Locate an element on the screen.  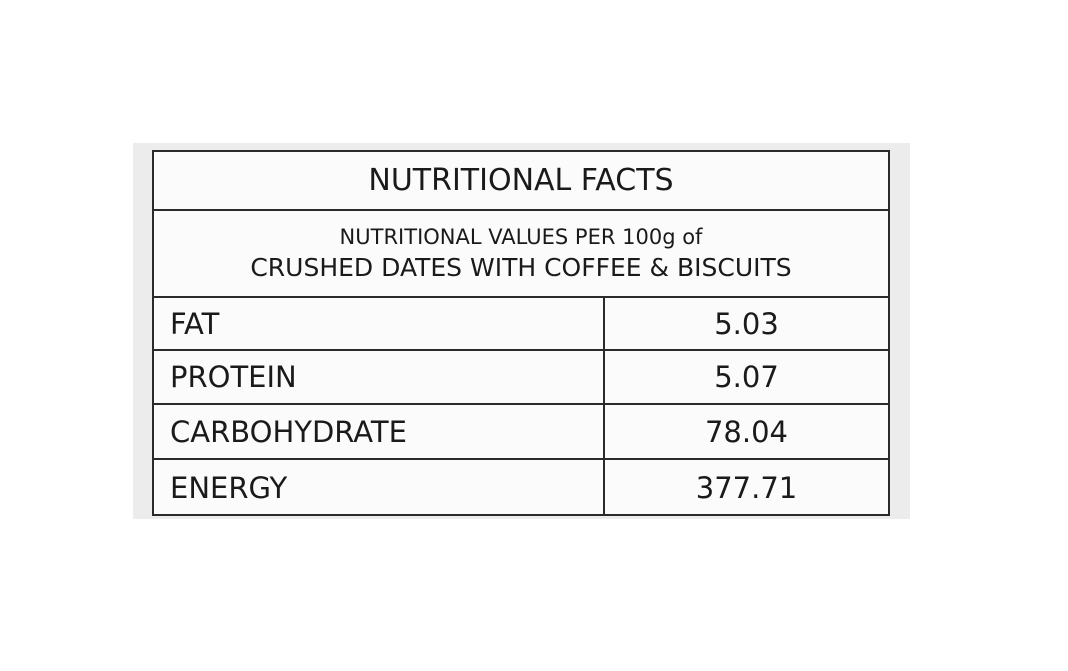
subtitle-line: NUTRITIONAL VALUES PER 100g of is located at coordinates (521, 237).